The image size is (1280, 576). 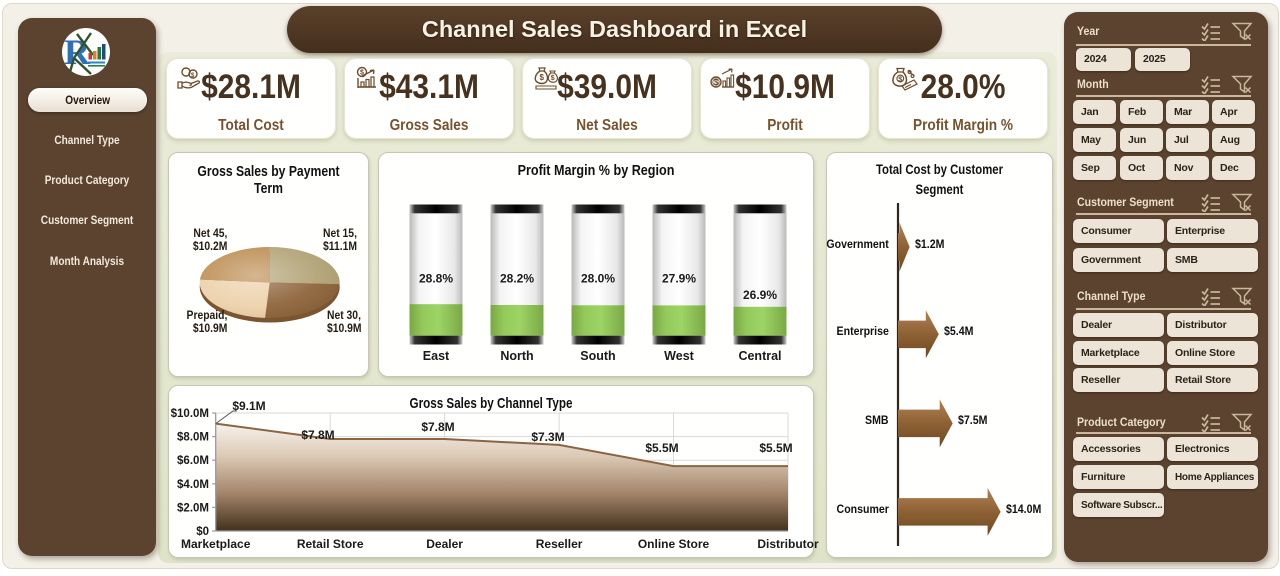 I want to click on svg-text: 28.8%, so click(x=436, y=279).